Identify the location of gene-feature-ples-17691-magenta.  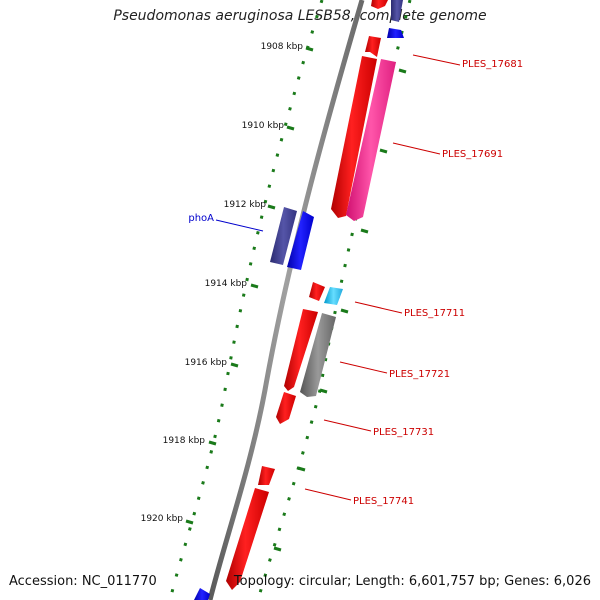
(371, 140).